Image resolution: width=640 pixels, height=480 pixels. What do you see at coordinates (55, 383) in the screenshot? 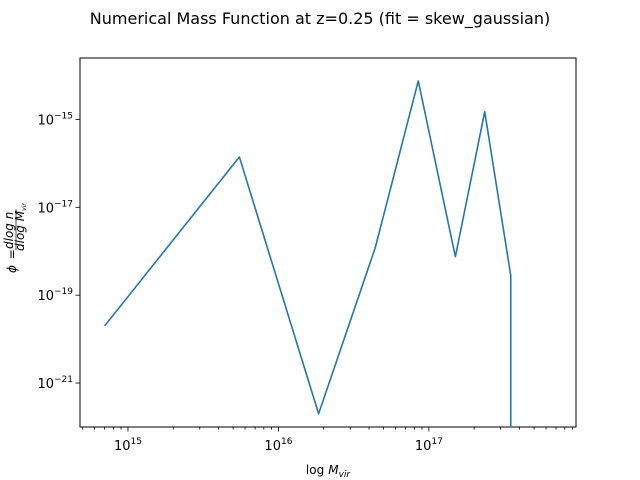
I see `y-tick-label: 10−21` at bounding box center [55, 383].